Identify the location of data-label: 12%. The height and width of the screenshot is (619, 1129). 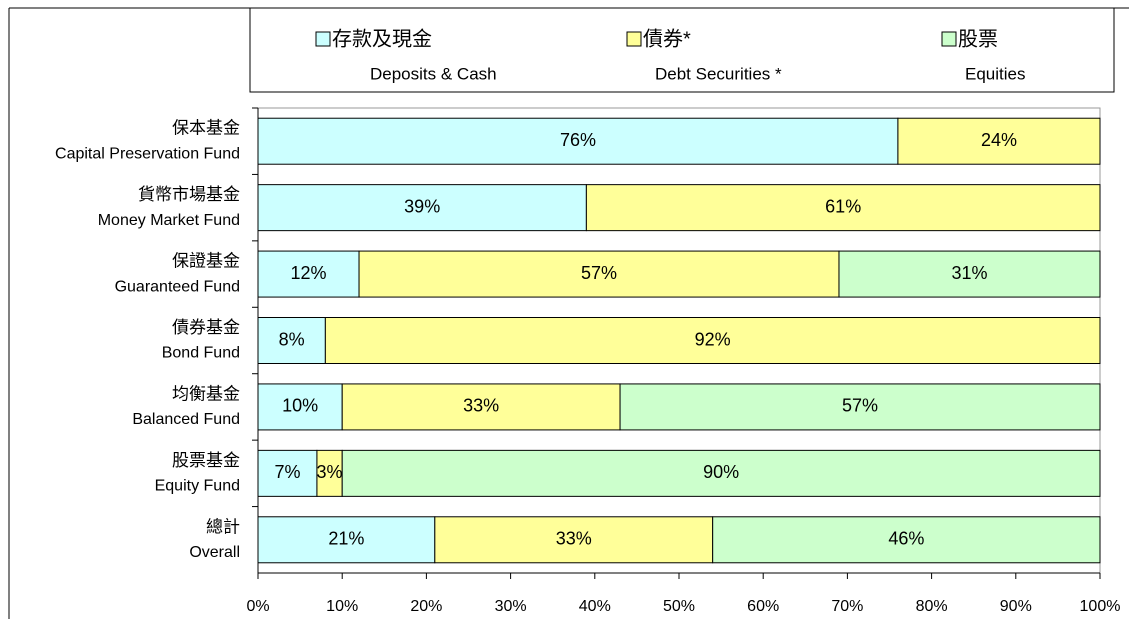
(309, 273).